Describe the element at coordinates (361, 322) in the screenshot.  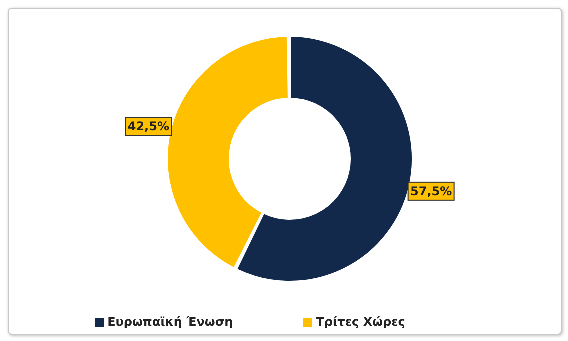
I see `legend-label: Τρίτες Χώρες` at that location.